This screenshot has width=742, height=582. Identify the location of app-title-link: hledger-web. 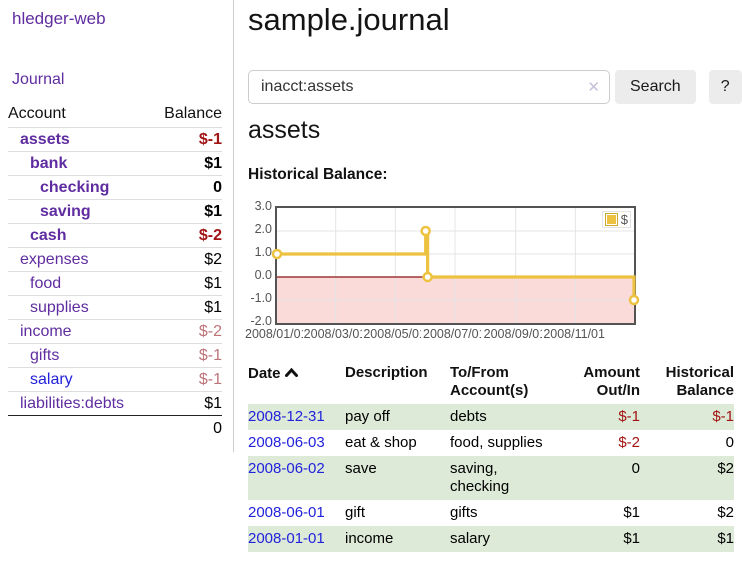
(59, 18).